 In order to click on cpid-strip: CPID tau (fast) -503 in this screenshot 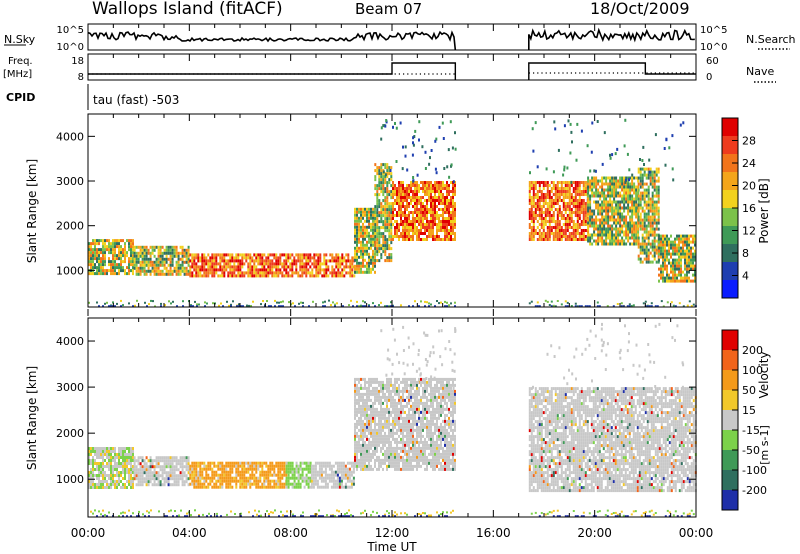, I will do `click(92, 97)`.